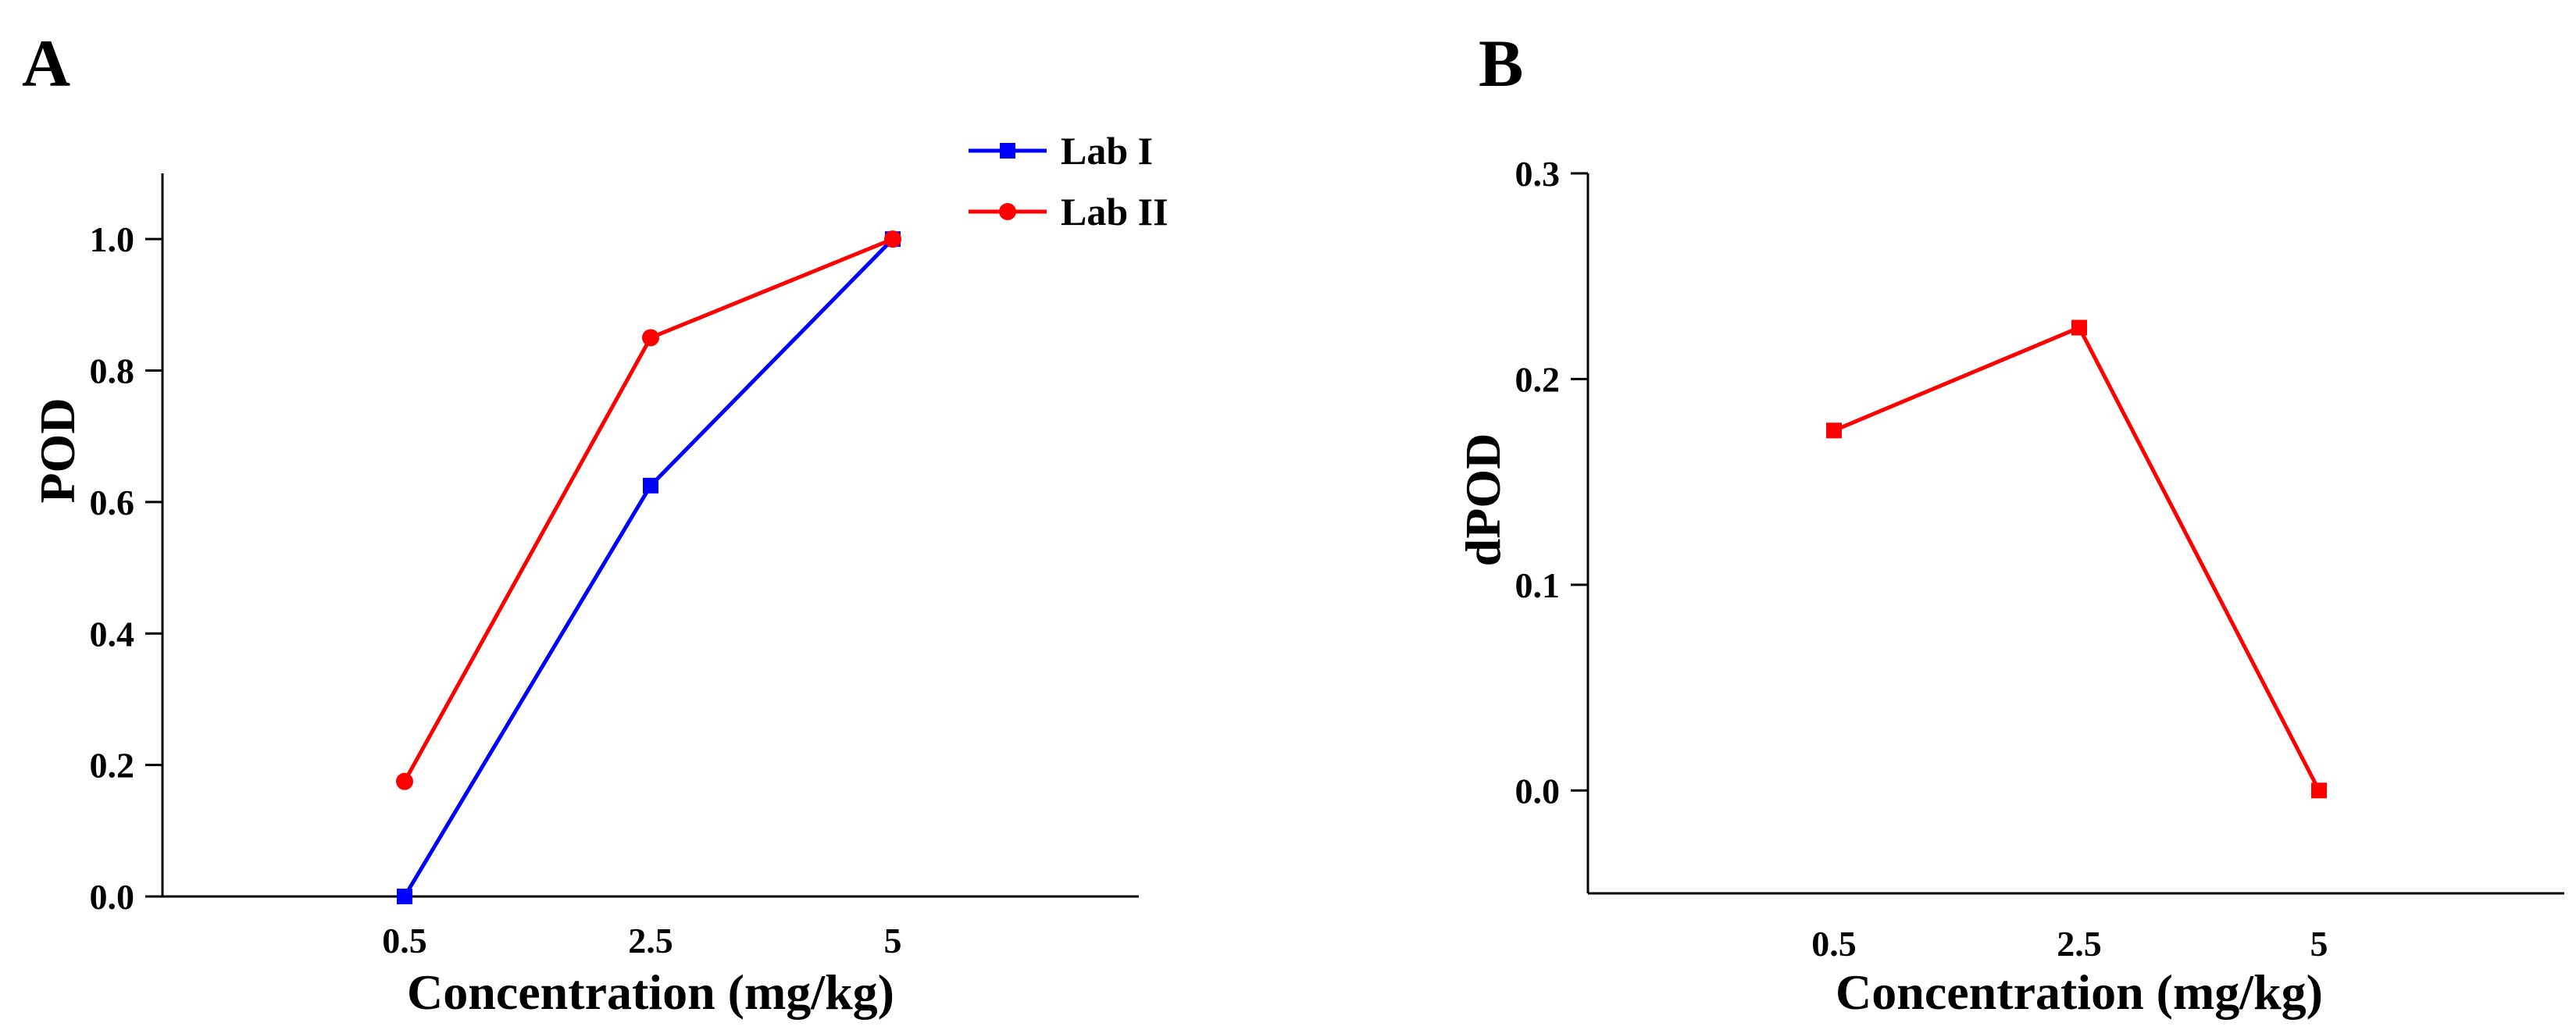 The image size is (2576, 1030). What do you see at coordinates (112, 239) in the screenshot?
I see `y-tick-label: 1.0` at bounding box center [112, 239].